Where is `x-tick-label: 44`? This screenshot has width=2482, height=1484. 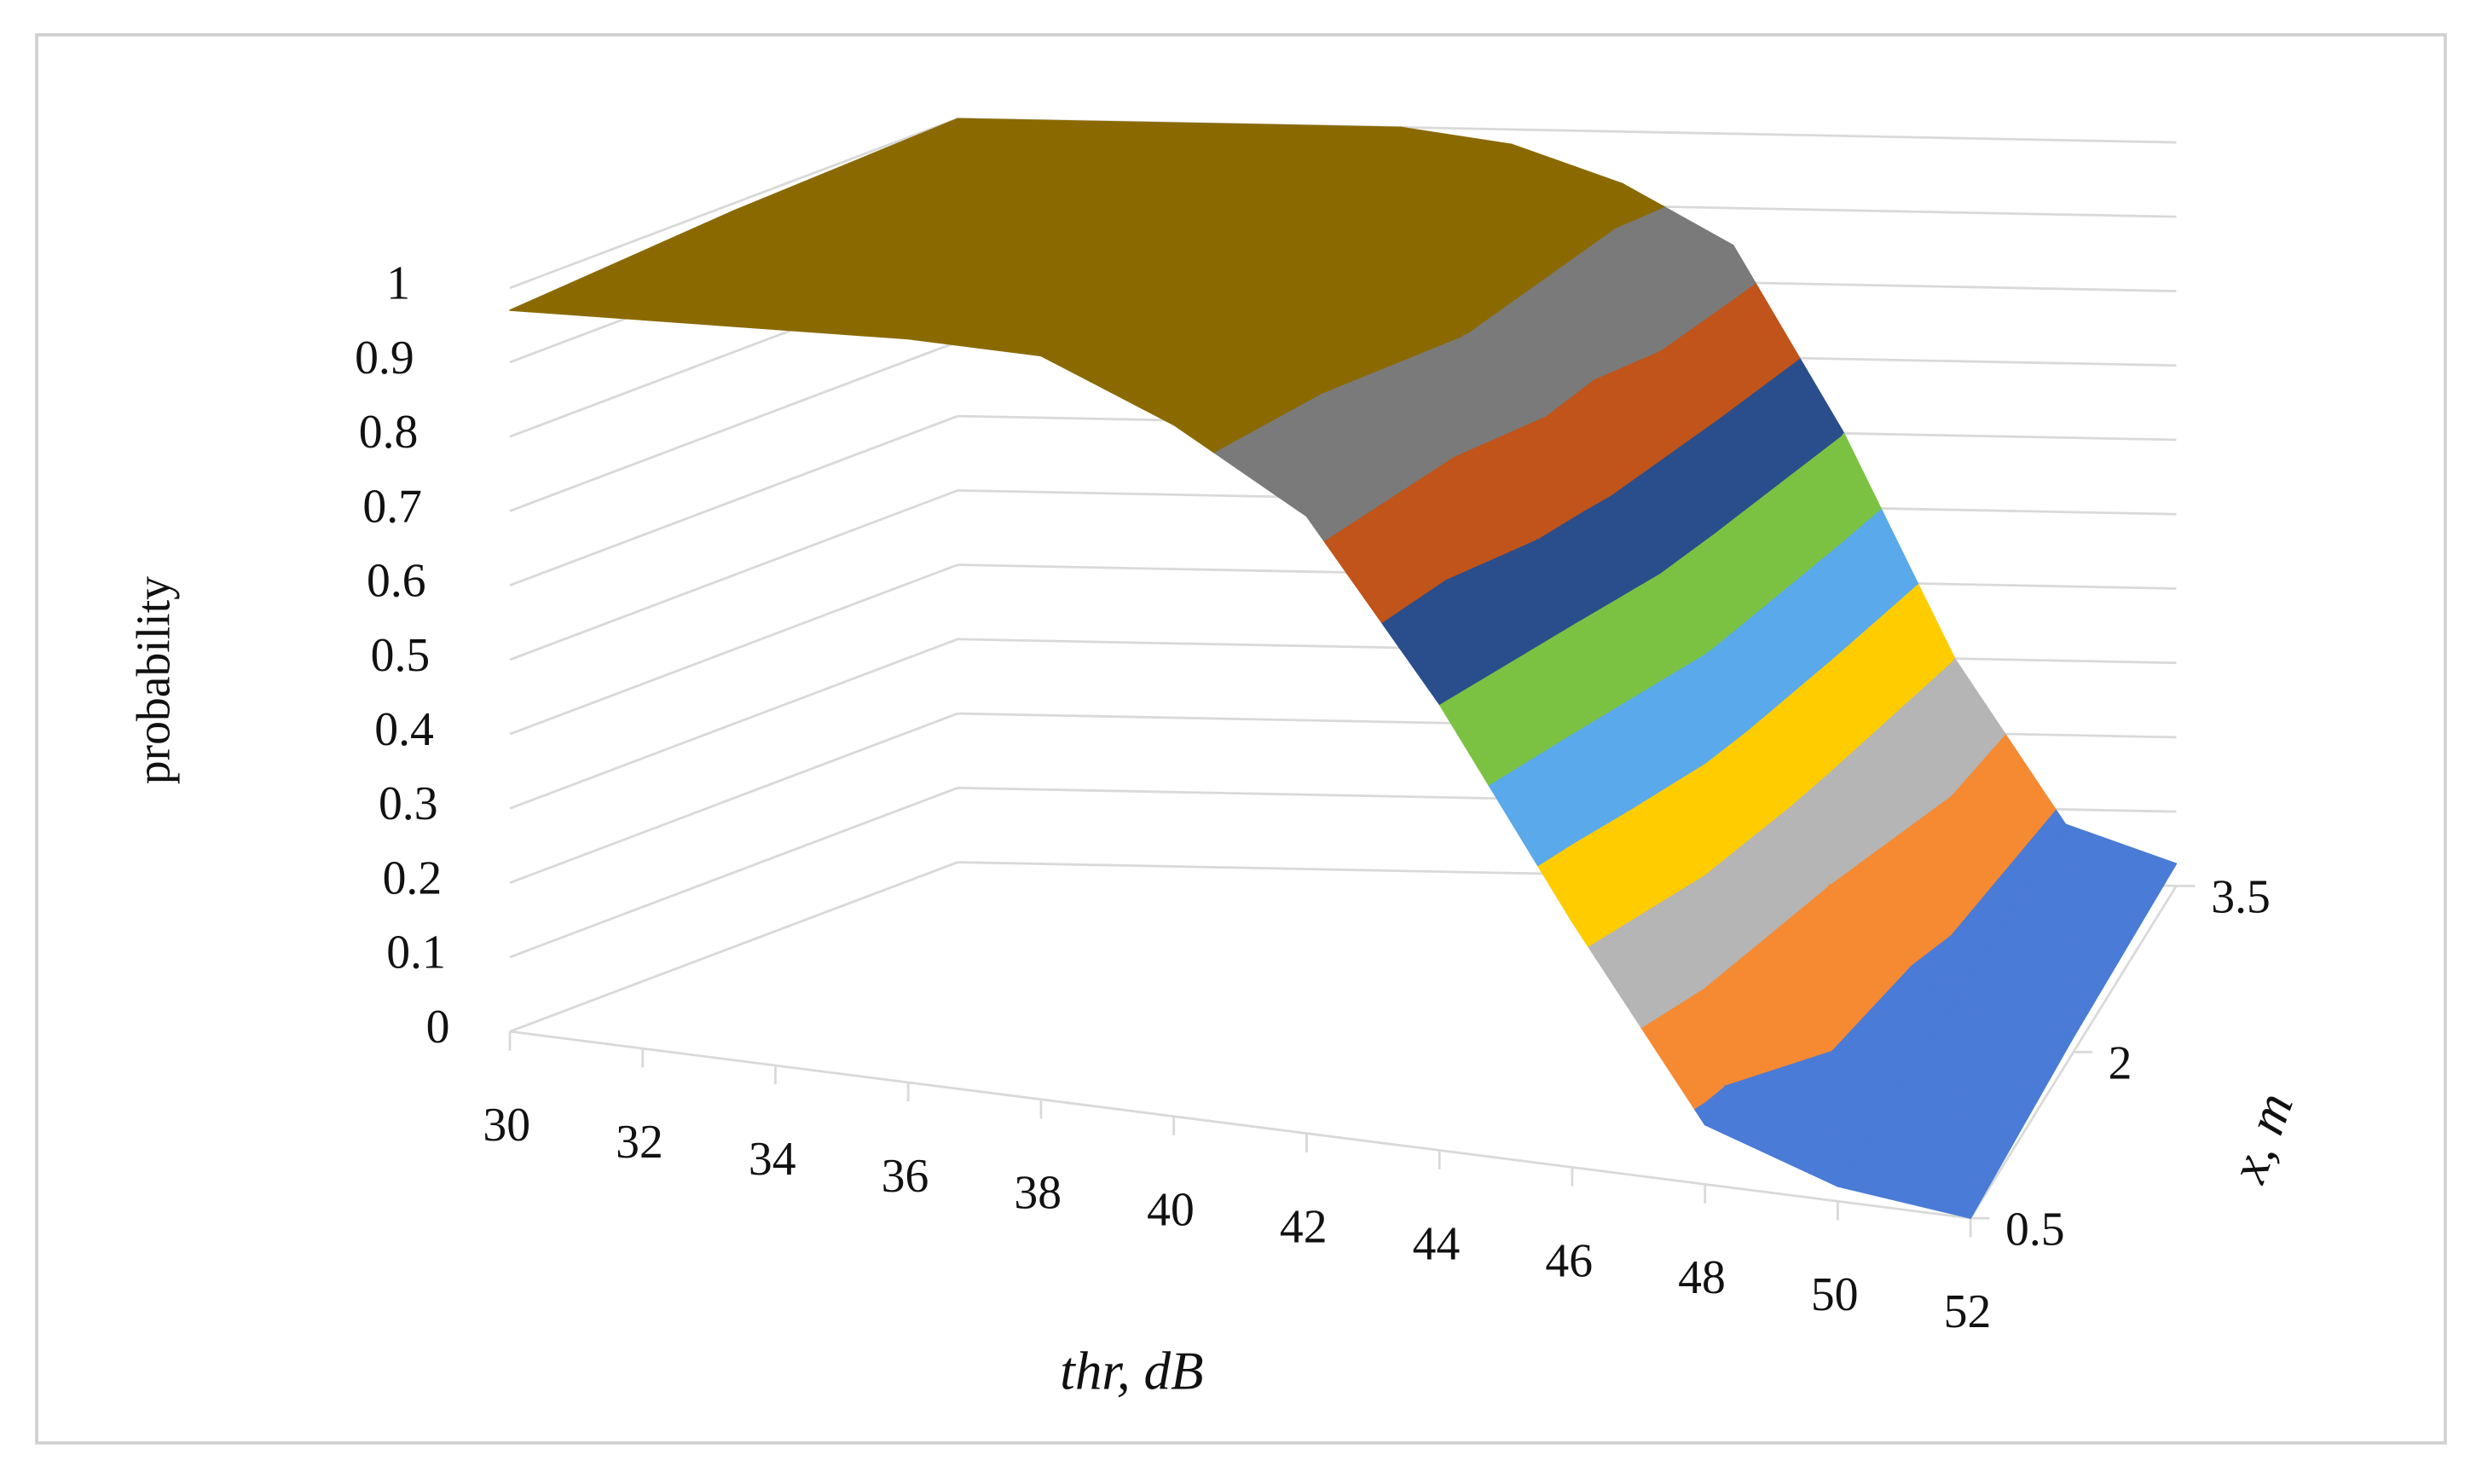
x-tick-label: 44 is located at coordinates (1437, 1243).